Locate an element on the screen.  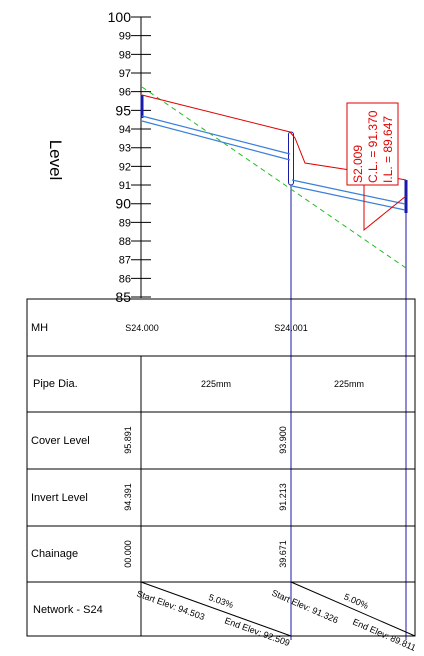
invert-level-2: 91.213 is located at coordinates (283, 497).